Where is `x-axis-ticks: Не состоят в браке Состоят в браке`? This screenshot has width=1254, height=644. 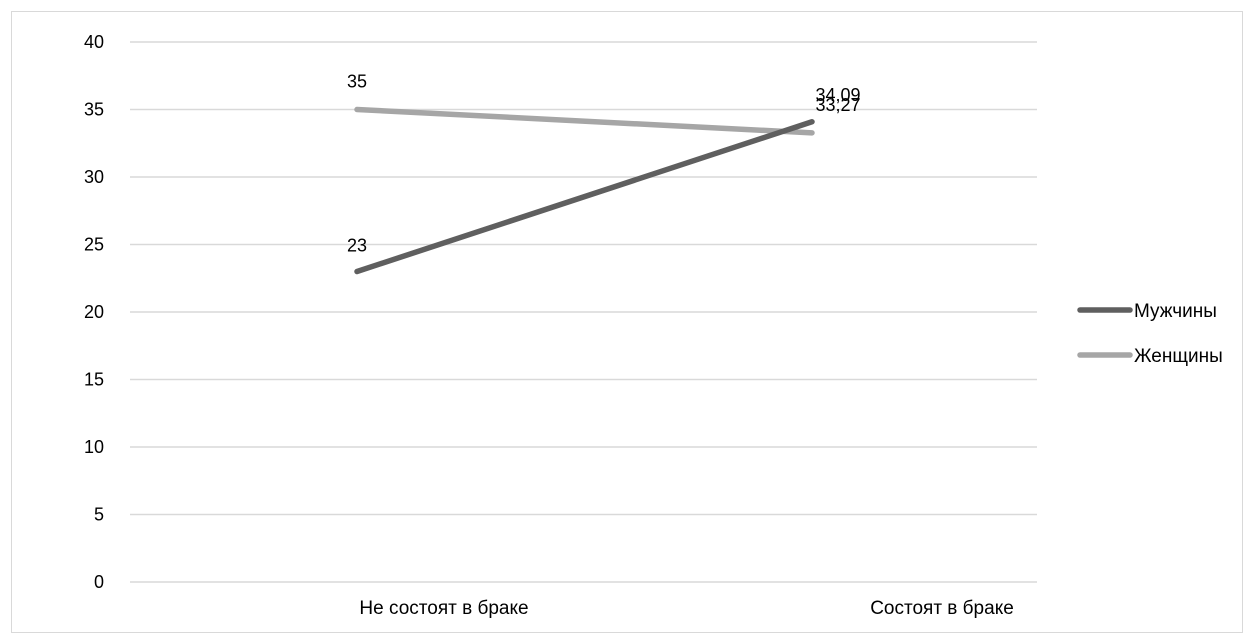
x-axis-ticks: Не состоят в браке Состоят в браке is located at coordinates (686, 608).